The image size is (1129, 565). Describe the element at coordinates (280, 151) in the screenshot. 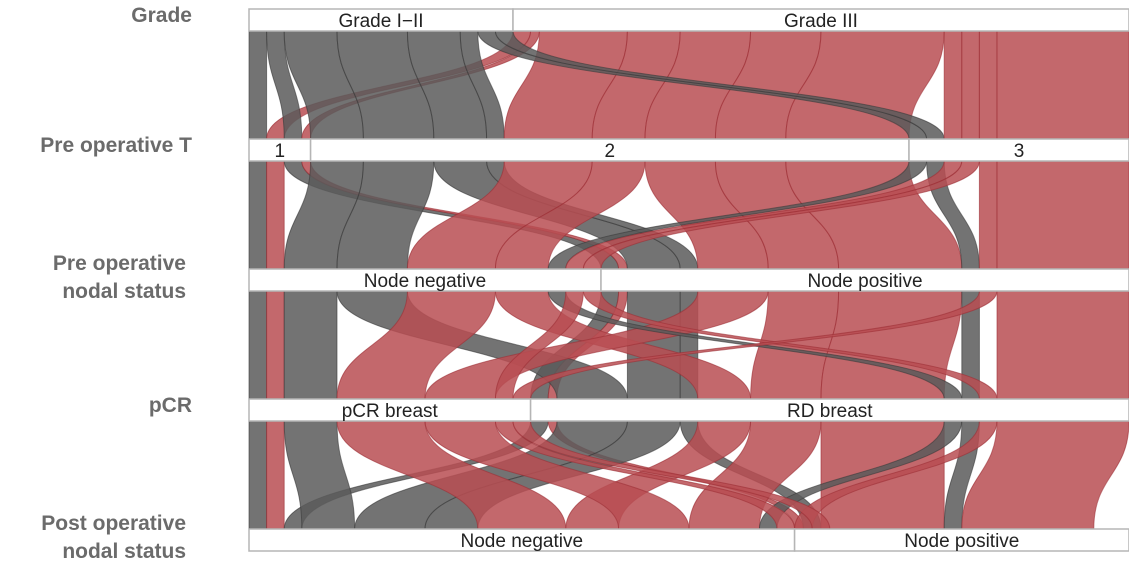

I see `category-label: 1` at that location.